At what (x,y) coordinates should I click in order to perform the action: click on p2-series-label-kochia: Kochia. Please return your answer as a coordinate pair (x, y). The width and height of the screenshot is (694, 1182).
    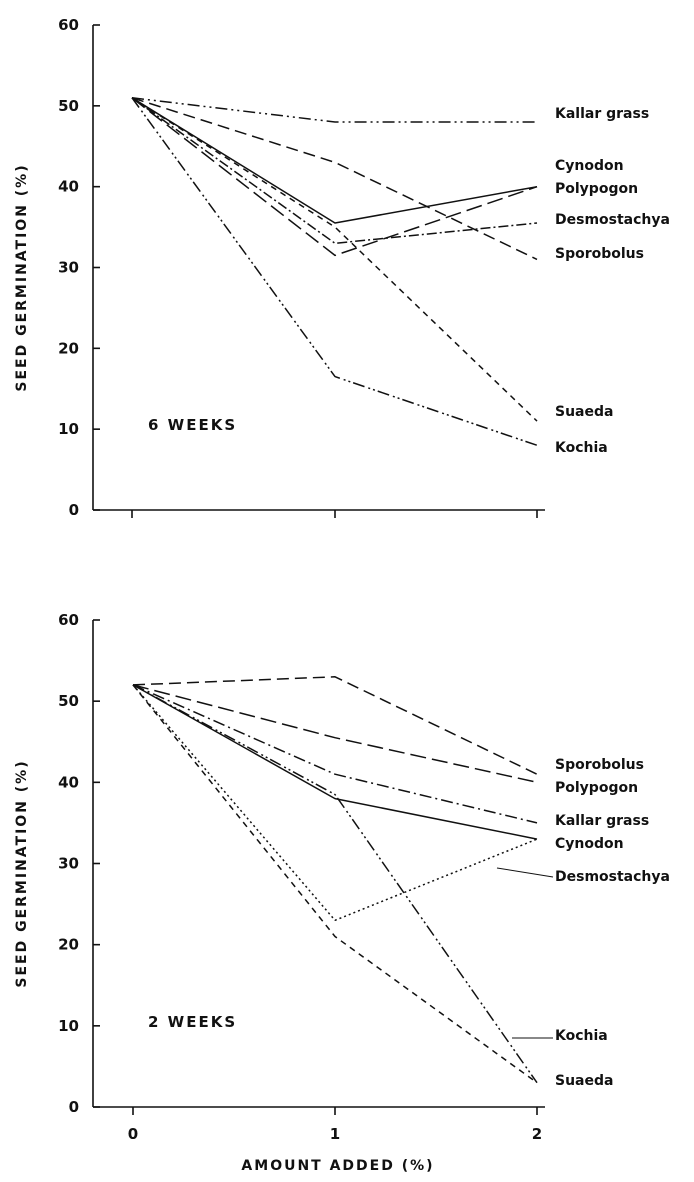
    Looking at the image, I should click on (581, 1036).